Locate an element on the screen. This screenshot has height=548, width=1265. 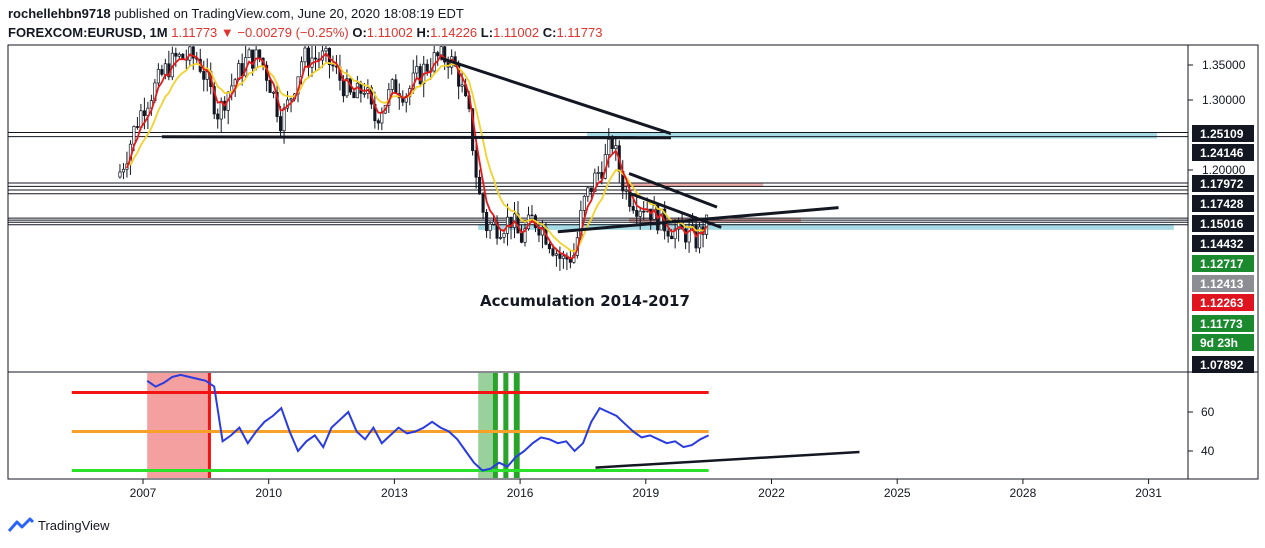
time-tick-label: 2010 is located at coordinates (268, 493).